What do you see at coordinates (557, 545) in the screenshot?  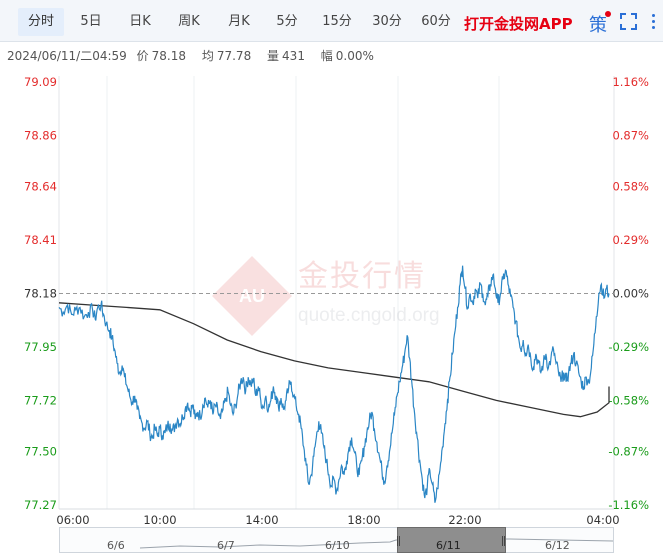 I see `navigator-date: 6/12` at bounding box center [557, 545].